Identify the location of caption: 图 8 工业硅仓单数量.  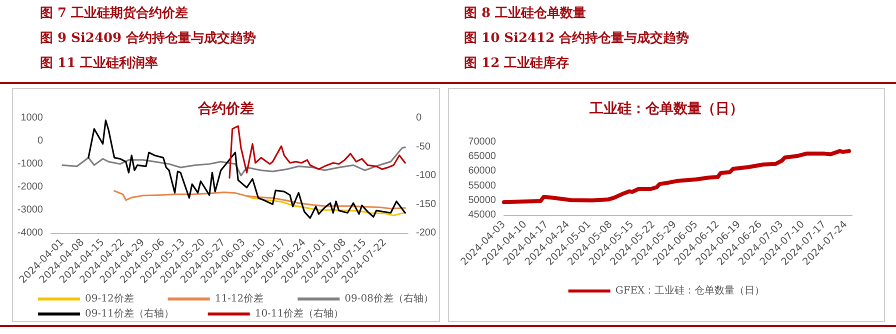
(525, 13).